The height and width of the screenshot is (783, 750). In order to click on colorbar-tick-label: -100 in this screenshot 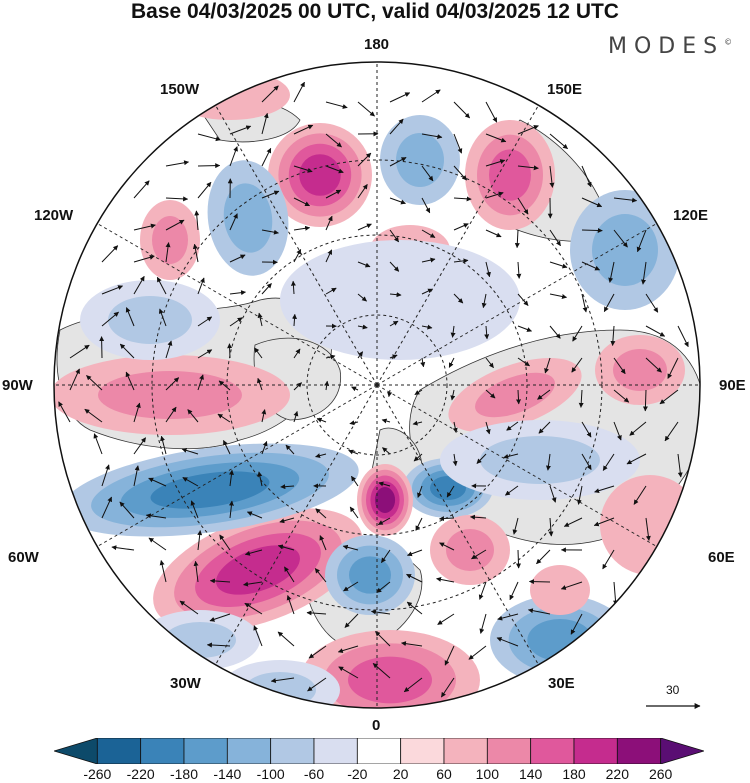, I will do `click(270, 774)`.